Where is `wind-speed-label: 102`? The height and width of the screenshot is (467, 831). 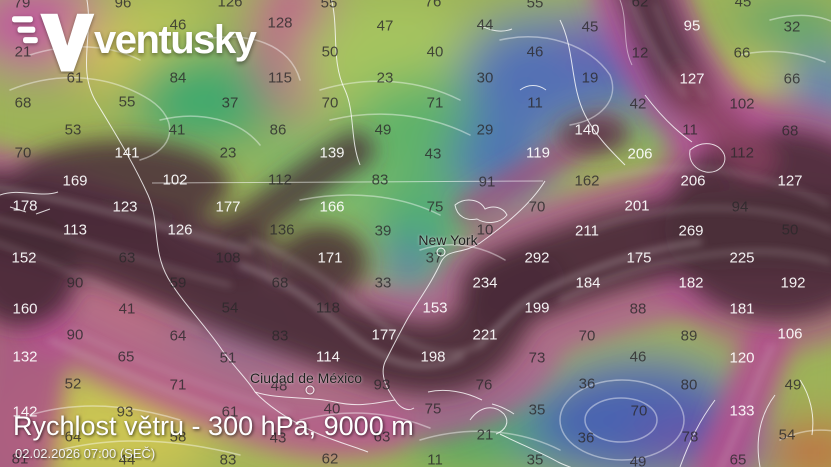
wind-speed-label: 102 is located at coordinates (175, 180).